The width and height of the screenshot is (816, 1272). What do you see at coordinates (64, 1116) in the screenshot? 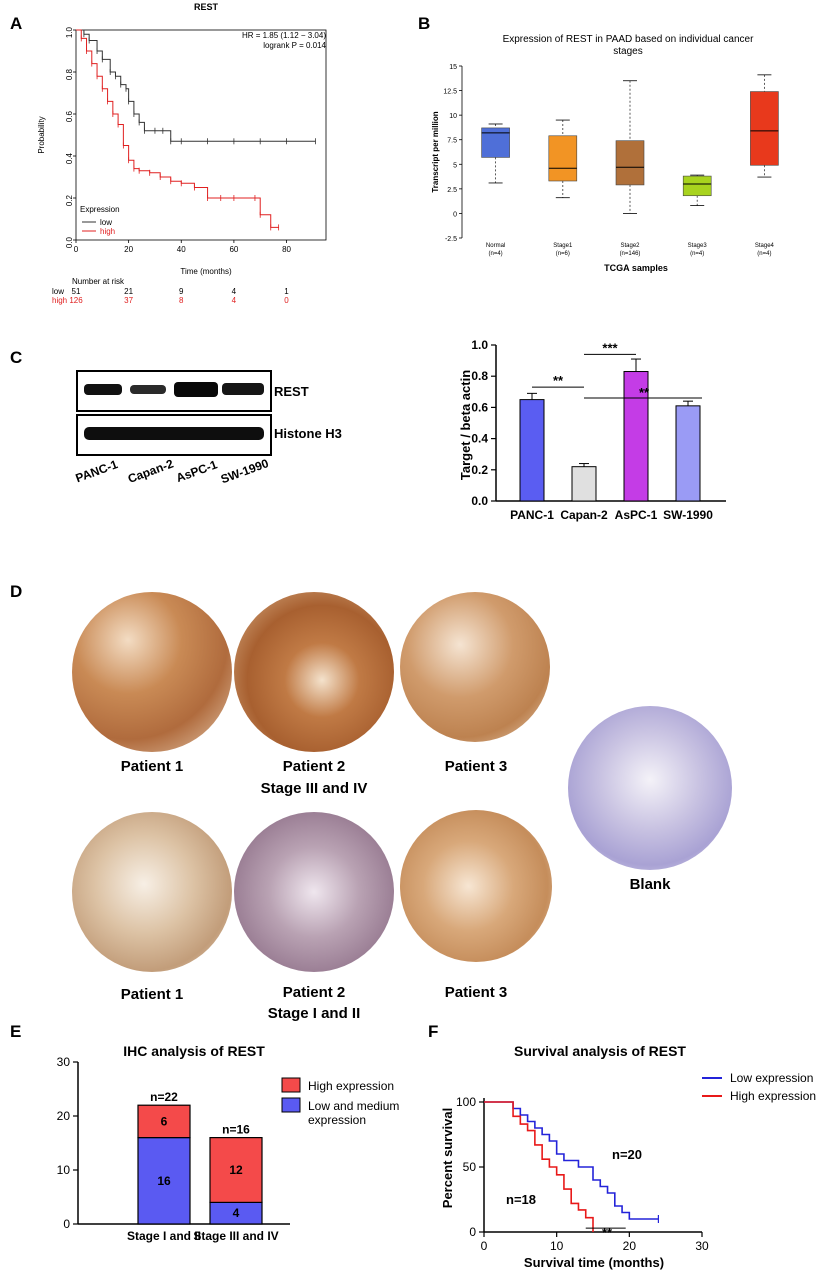
I see `ihc-ytick-label: 20` at bounding box center [64, 1116].